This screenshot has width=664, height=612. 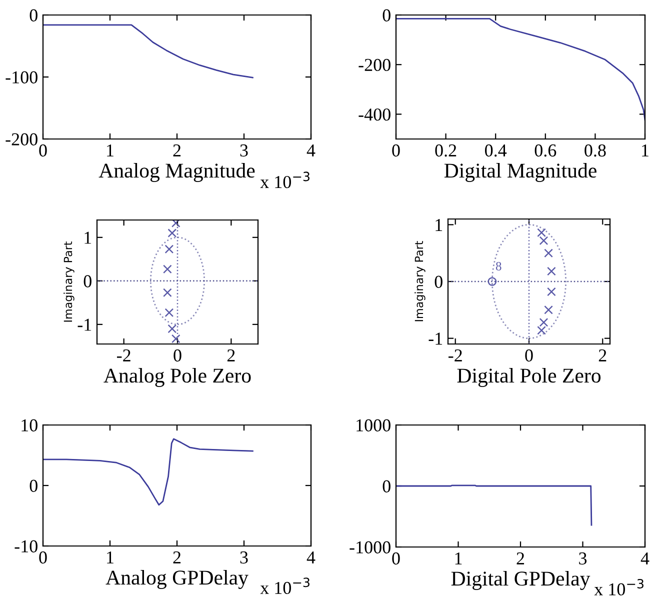 What do you see at coordinates (177, 579) in the screenshot?
I see `x-axis-title: Analog GPDelay` at bounding box center [177, 579].